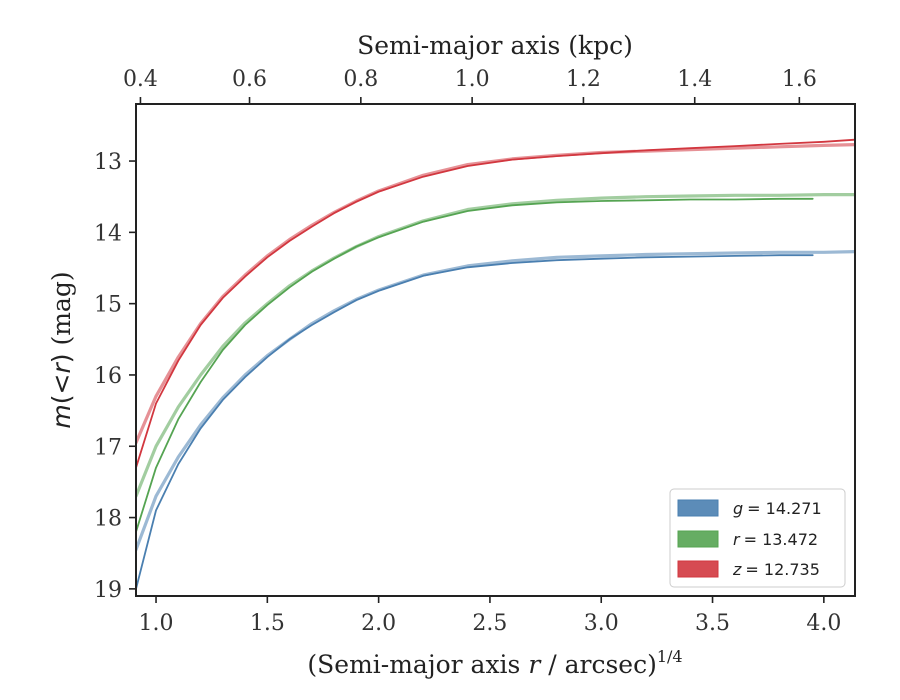 The image size is (900, 700). Describe the element at coordinates (472, 79) in the screenshot. I see `top-x-tick-label: 1.0` at that location.